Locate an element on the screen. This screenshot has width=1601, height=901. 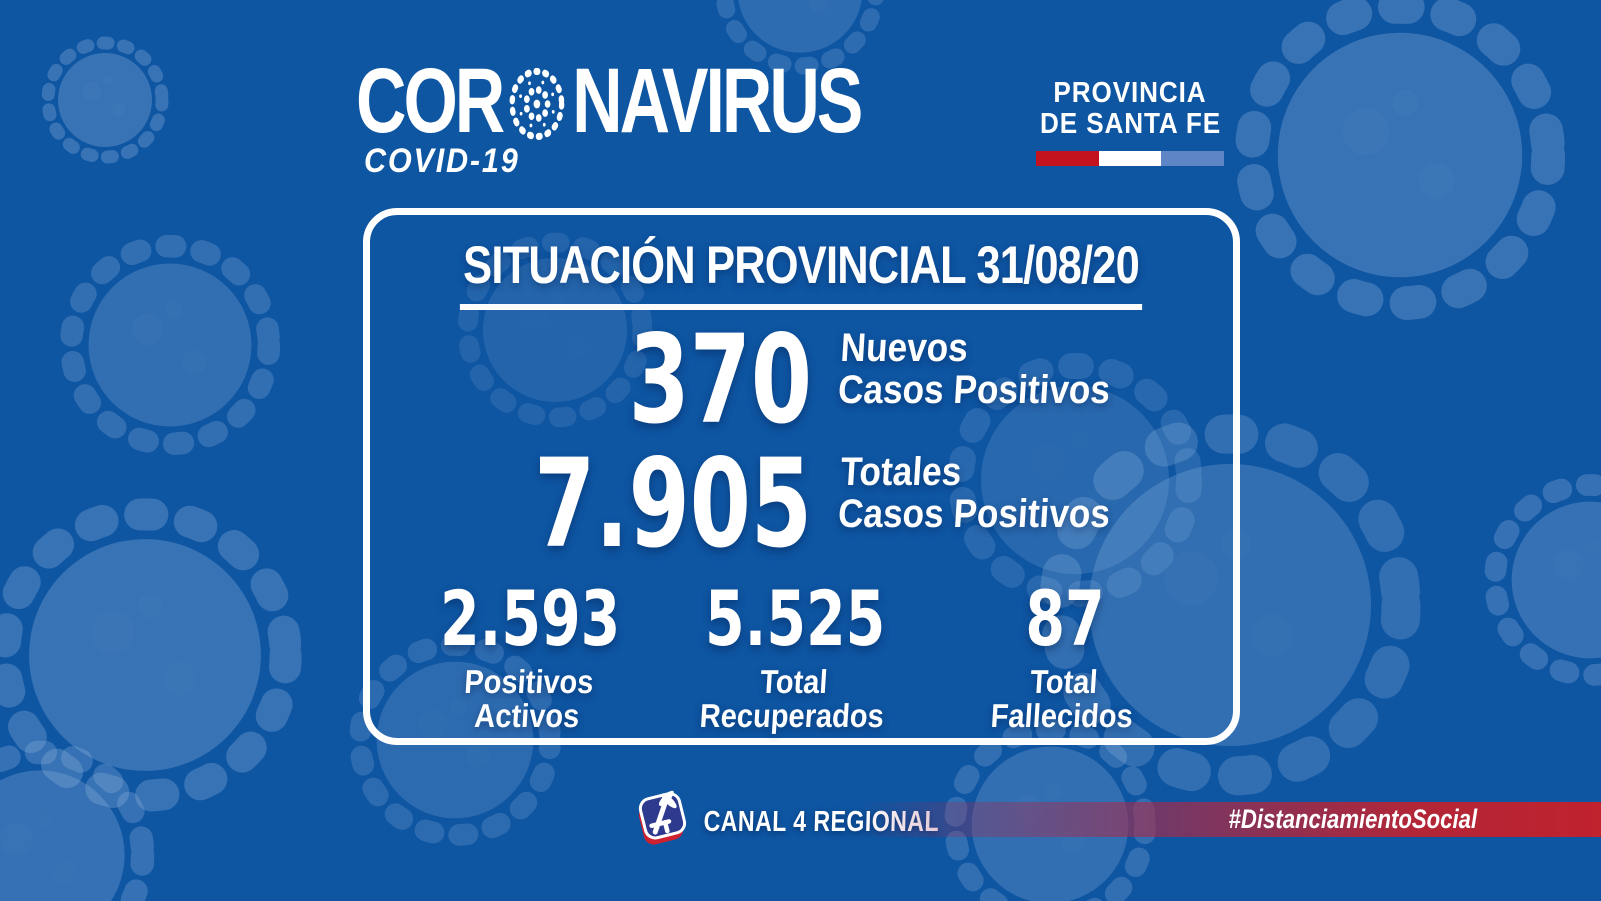
main-title-part1: COR is located at coordinates (430, 101).